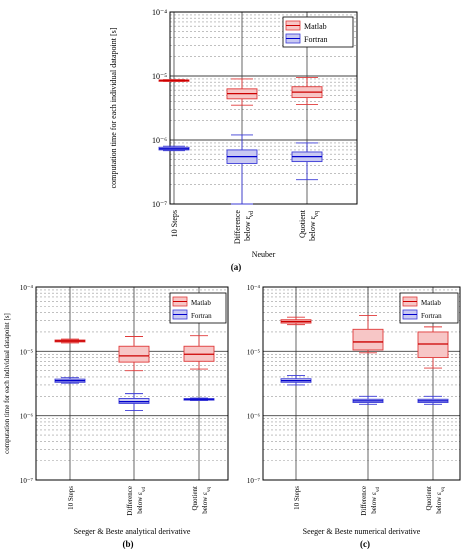  I want to click on x-axis-label: Seeger & Beste analytical derivative, so click(132, 531).